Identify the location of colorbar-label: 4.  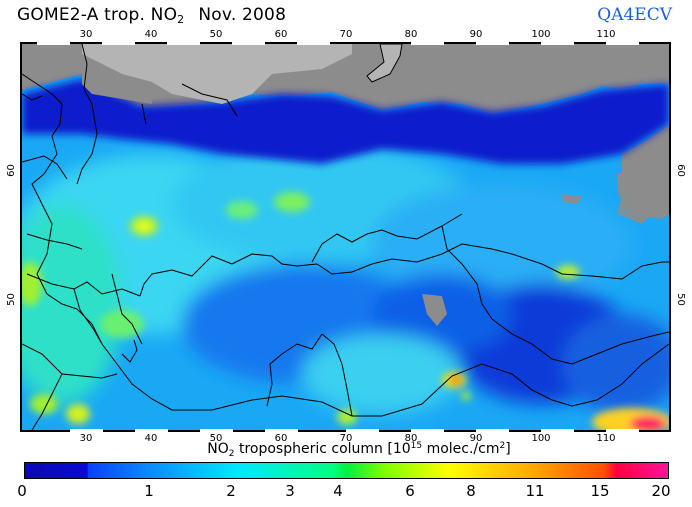
(338, 491).